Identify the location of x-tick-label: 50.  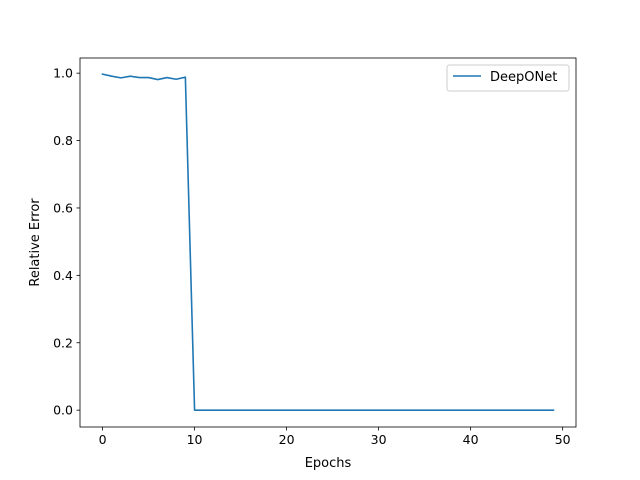
(563, 439).